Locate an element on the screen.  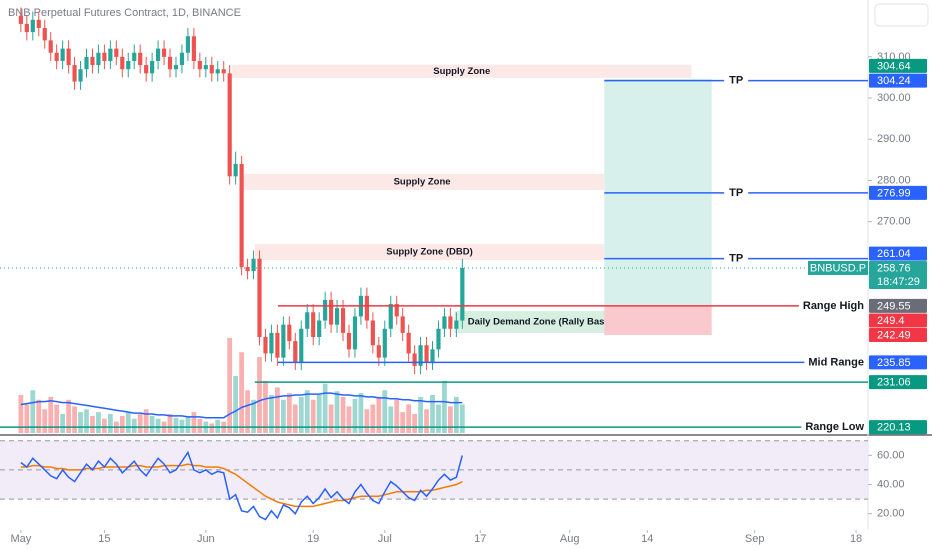
price-tag: 235.85 is located at coordinates (894, 363).